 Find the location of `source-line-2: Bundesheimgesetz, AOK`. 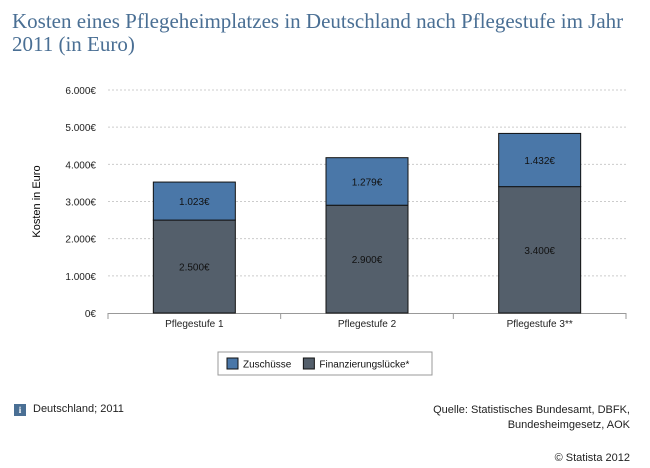

source-line-2: Bundesheimgesetz, AOK is located at coordinates (568, 425).